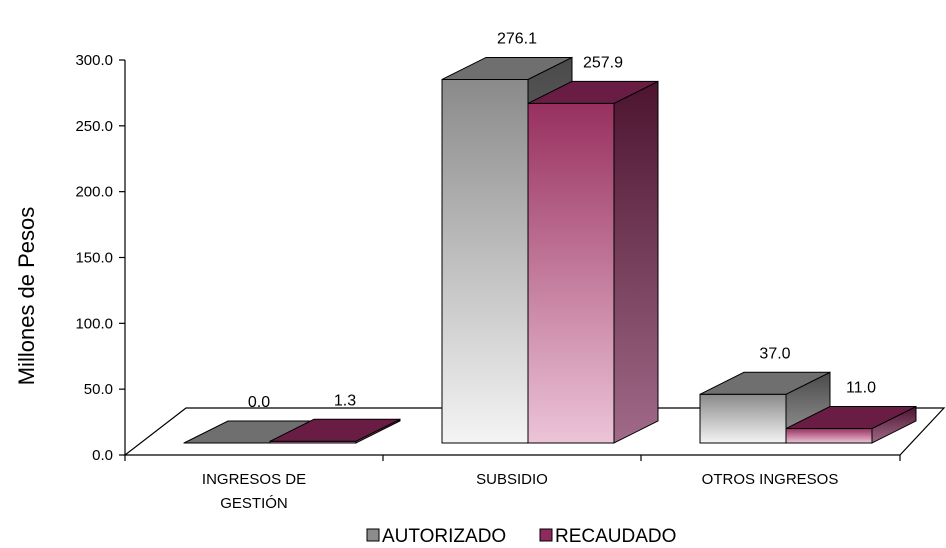 Image resolution: width=946 pixels, height=548 pixels. Describe the element at coordinates (345, 400) in the screenshot. I see `data-label: 1.3` at that location.